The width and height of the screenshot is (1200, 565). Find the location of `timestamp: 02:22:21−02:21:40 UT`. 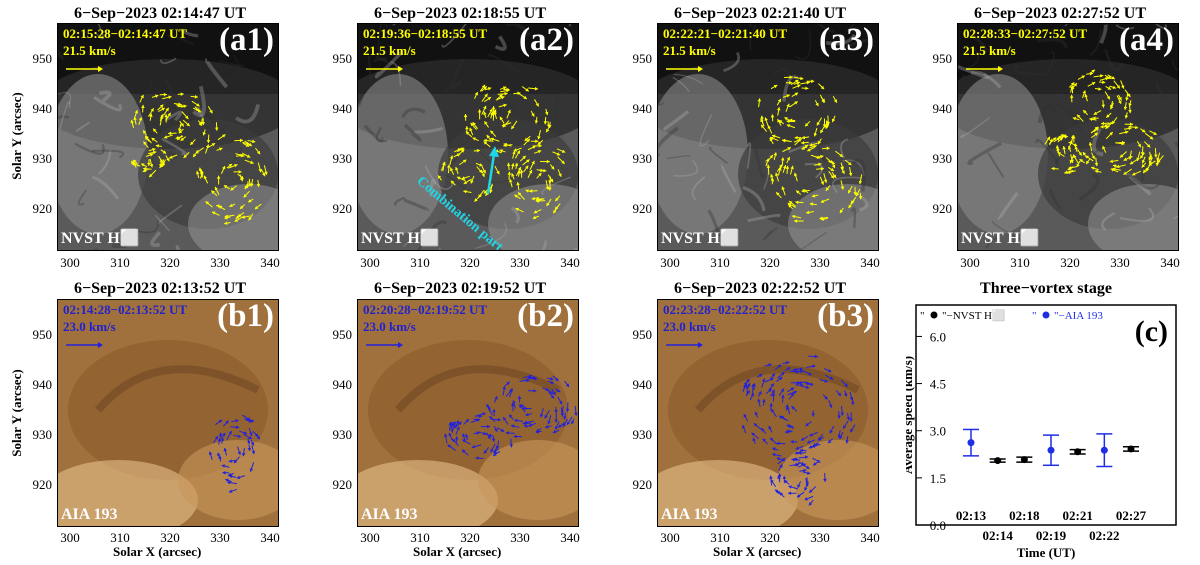

timestamp: 02:22:21−02:21:40 UT is located at coordinates (725, 33).